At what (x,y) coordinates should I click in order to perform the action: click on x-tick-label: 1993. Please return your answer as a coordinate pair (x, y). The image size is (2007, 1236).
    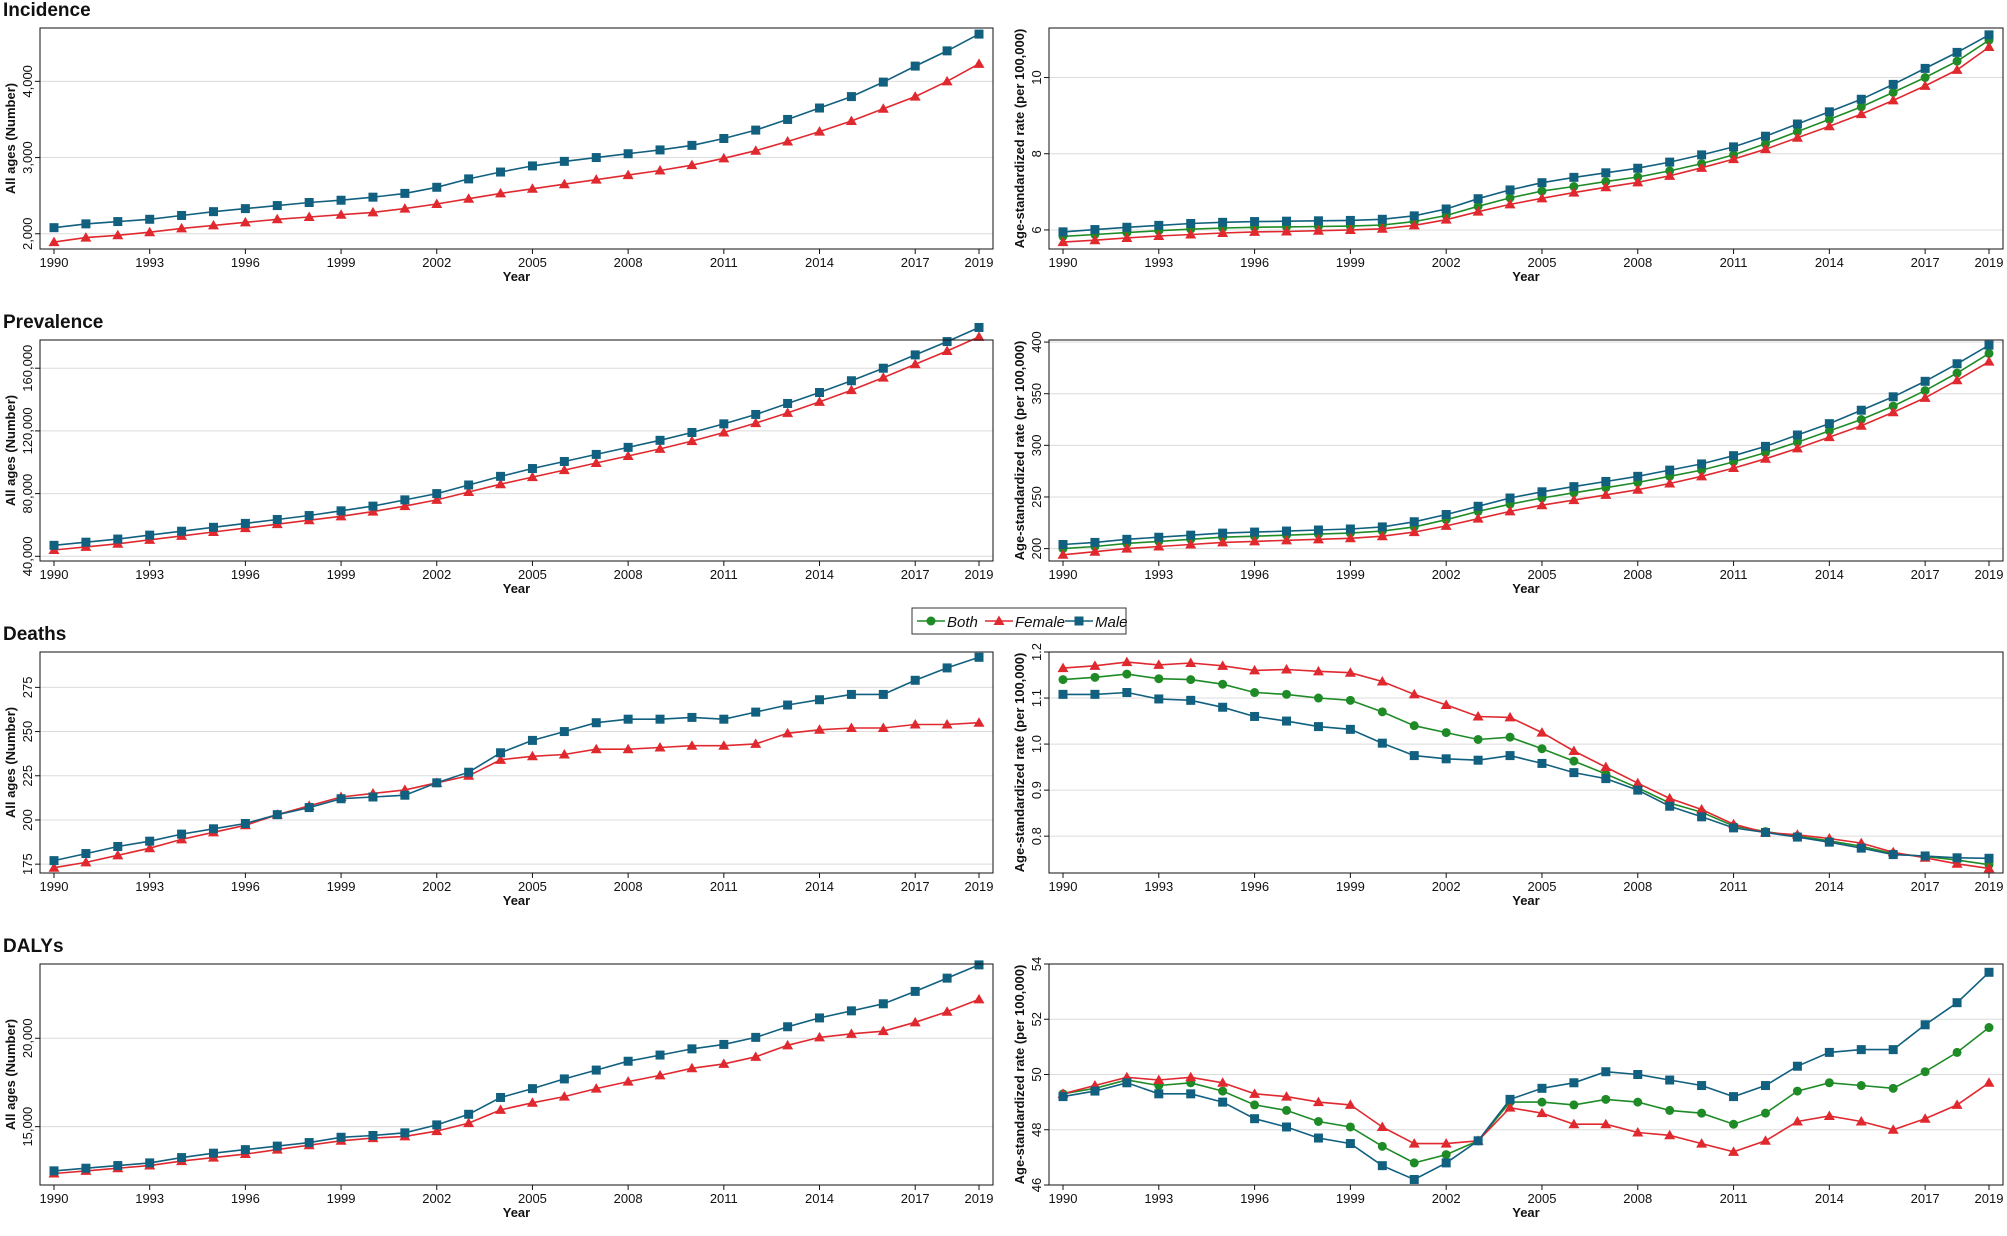
    Looking at the image, I should click on (149, 262).